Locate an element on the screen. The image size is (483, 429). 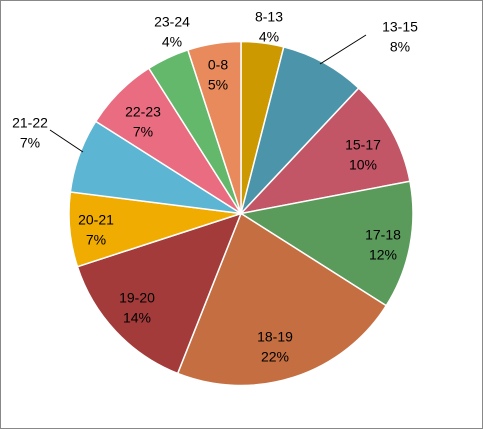
slice-label: 20-21 is located at coordinates (96, 220).